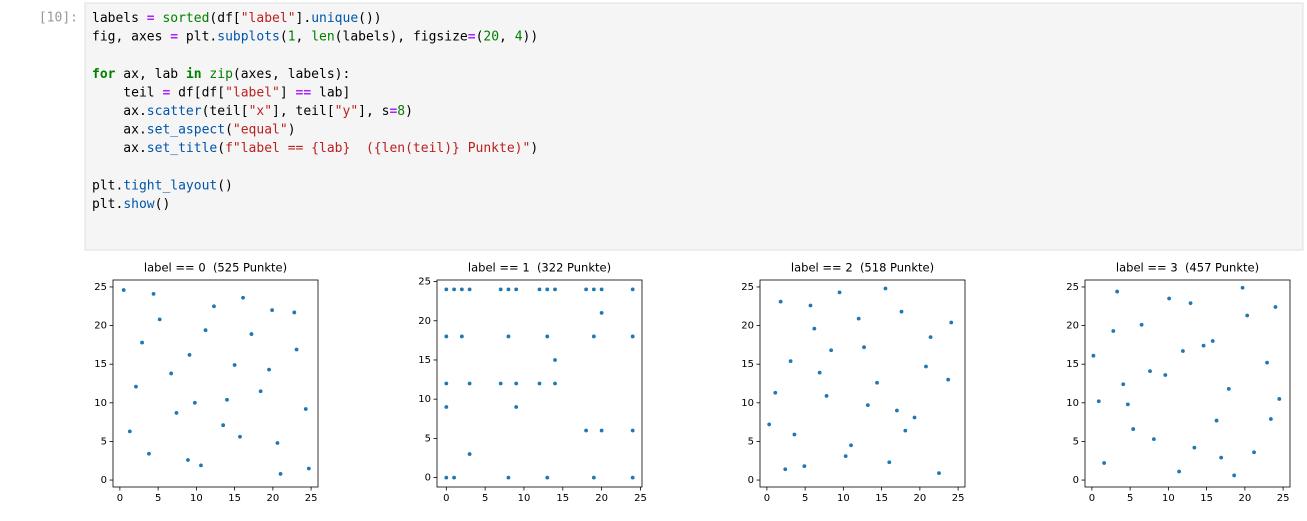 Image resolution: width=1307 pixels, height=521 pixels. Describe the element at coordinates (640, 498) in the screenshot. I see `x-tick-label: 25` at that location.